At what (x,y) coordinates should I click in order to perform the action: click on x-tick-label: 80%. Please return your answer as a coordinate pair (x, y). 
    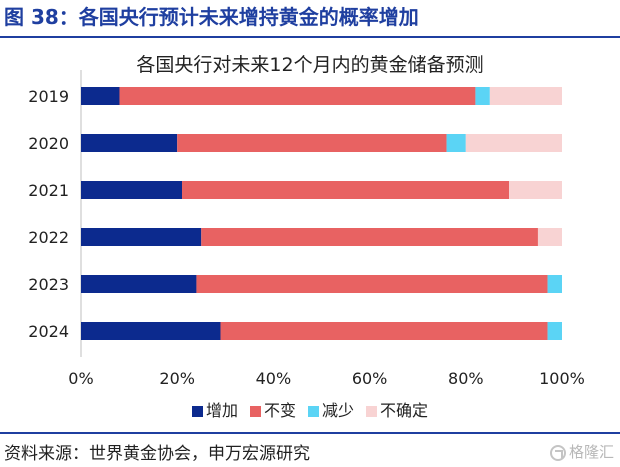
    Looking at the image, I should click on (466, 378).